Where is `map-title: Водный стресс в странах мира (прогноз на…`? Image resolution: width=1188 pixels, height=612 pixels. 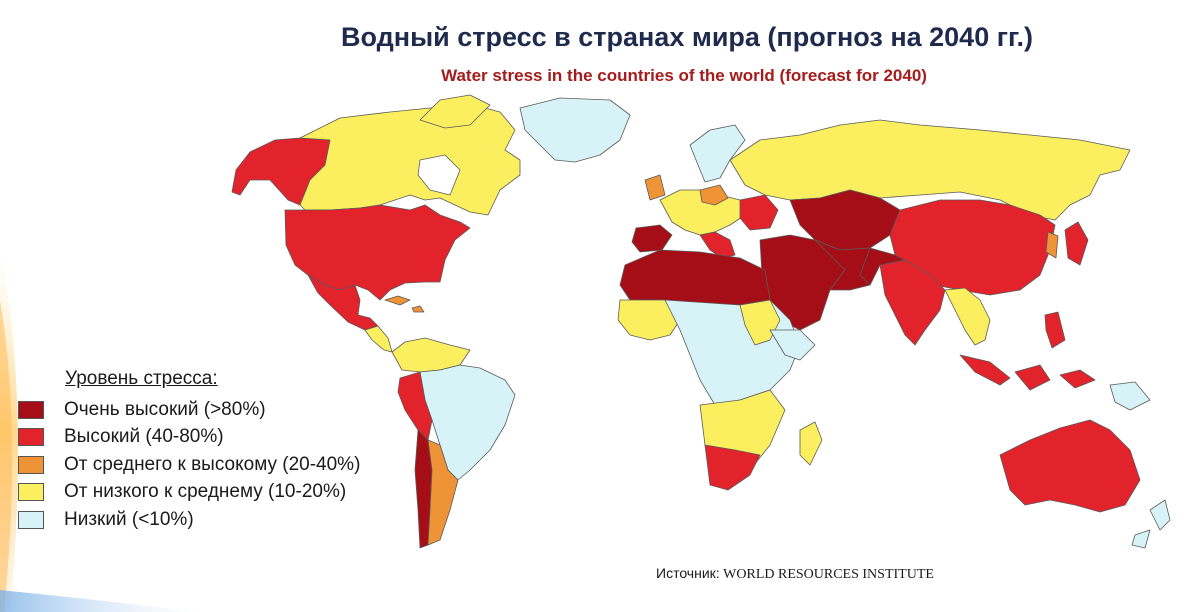 map-title: Водный стресс в странах мира (прогноз на… is located at coordinates (686, 37).